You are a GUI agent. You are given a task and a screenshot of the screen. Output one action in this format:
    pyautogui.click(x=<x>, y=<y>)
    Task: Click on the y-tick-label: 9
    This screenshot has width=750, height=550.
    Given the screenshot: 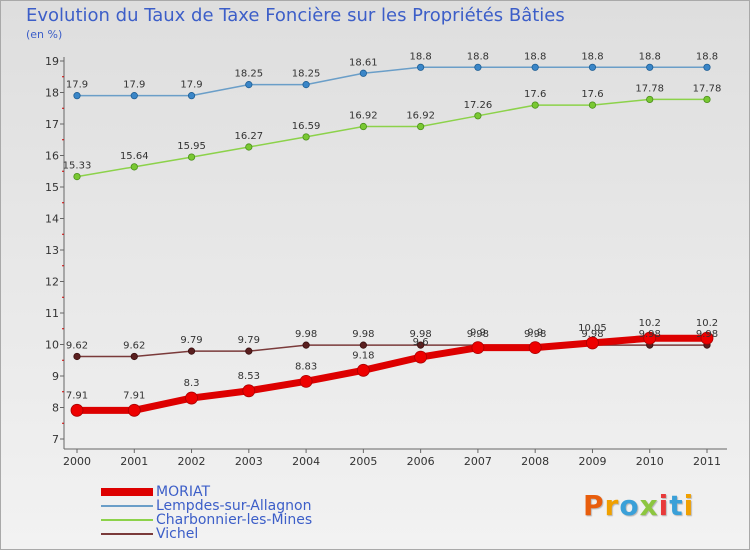 What is the action you would take?
    pyautogui.click(x=55, y=376)
    